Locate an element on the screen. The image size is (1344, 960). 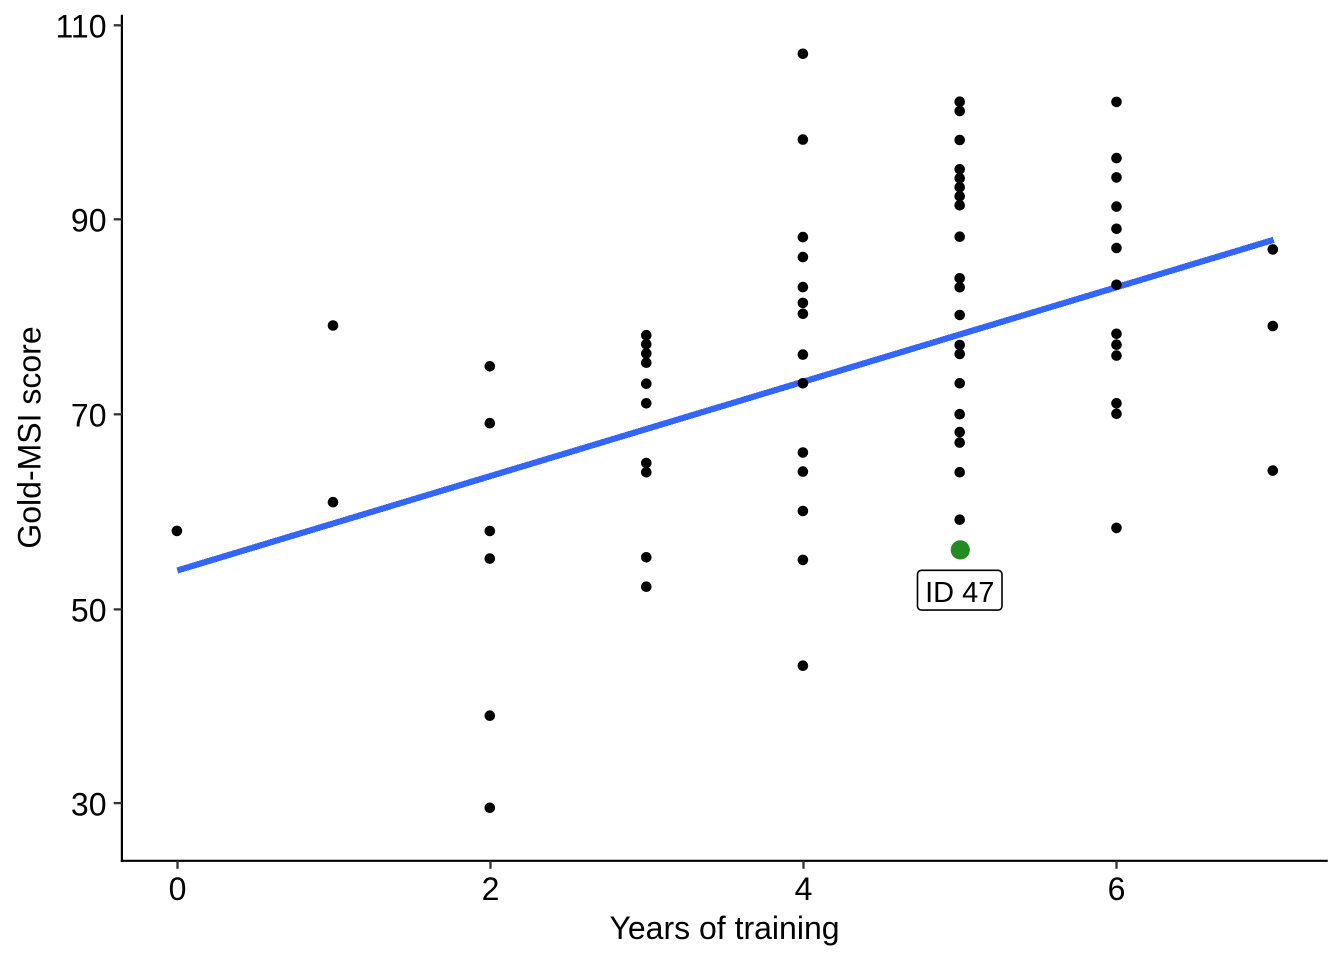
svg-text: Years of training is located at coordinates (724, 928).